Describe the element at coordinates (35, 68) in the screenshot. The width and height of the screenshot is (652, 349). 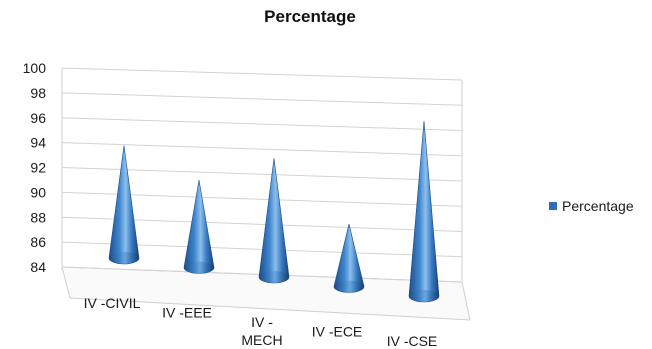
I see `y-tick-label: 100` at that location.